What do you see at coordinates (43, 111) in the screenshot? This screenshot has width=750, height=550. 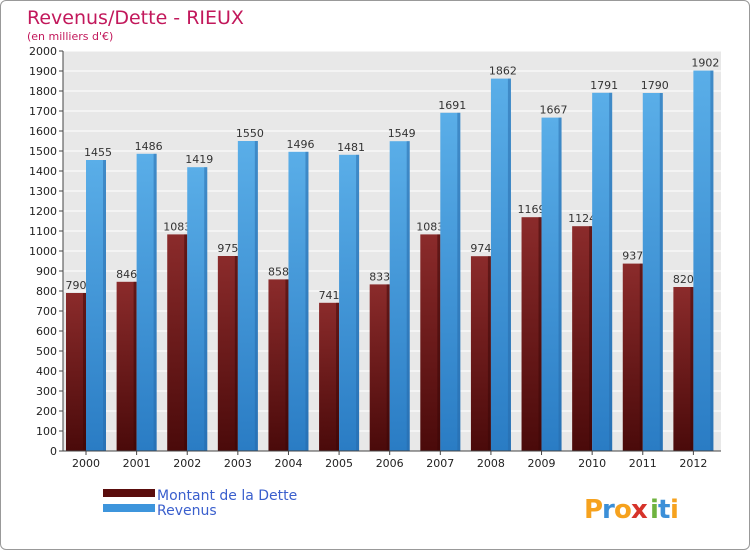 I see `y-tick-label-1700: 1700` at bounding box center [43, 111].